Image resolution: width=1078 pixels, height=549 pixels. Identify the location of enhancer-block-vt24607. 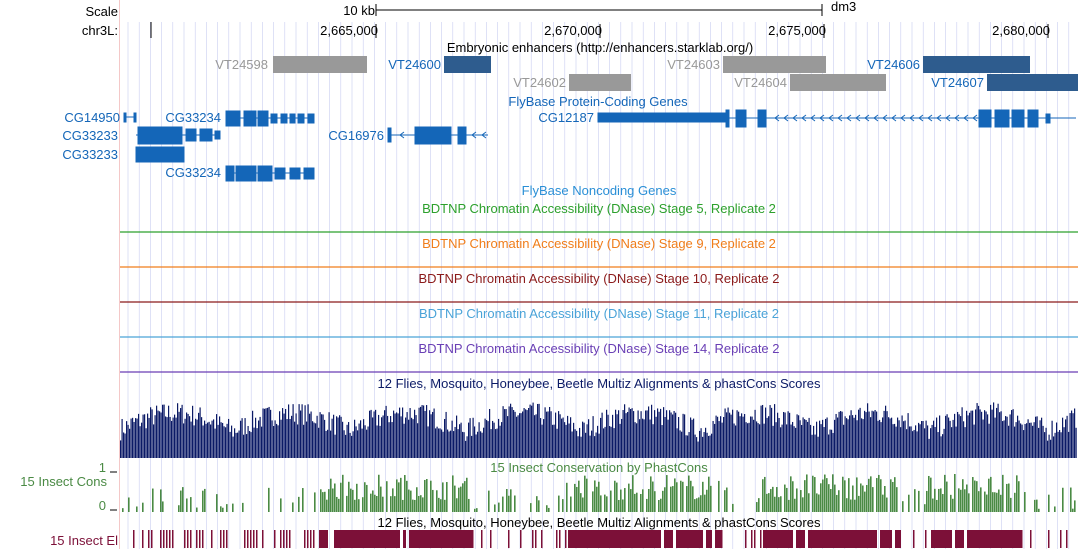
(1032, 82).